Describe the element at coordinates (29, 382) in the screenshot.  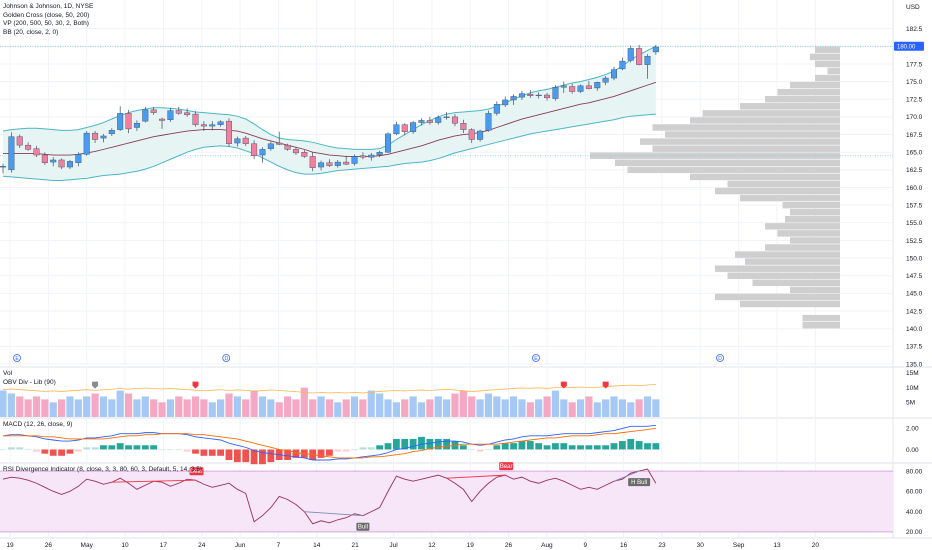
I see `obv-div-label: OBV Div - Lib (90)` at that location.